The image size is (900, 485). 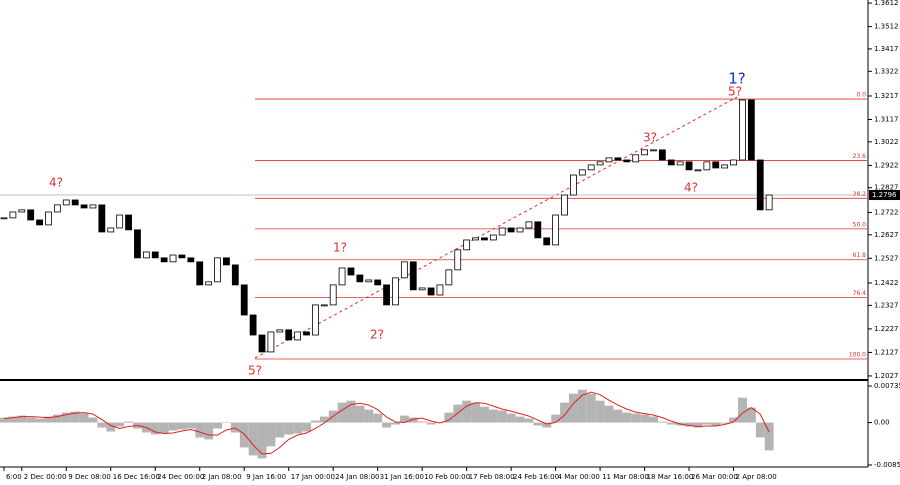 What do you see at coordinates (357, 477) in the screenshot?
I see `x-tick-label: 24 Jan 08:00` at bounding box center [357, 477].